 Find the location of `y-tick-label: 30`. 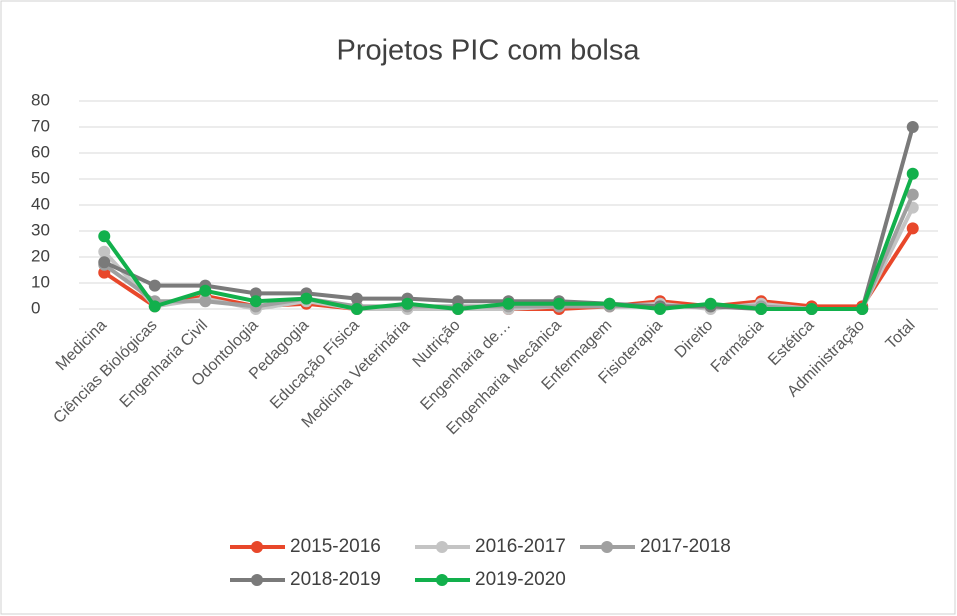

y-tick-label: 30 is located at coordinates (40, 229).